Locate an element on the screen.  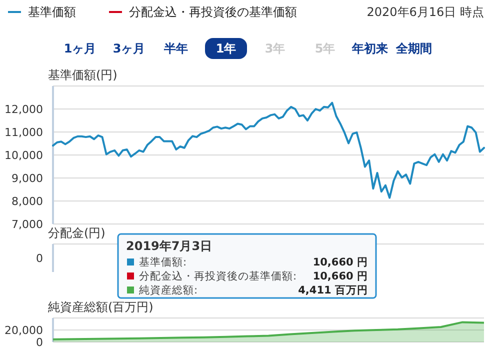
y-axis-title: 純資産総額(百万円) is located at coordinates (101, 307).